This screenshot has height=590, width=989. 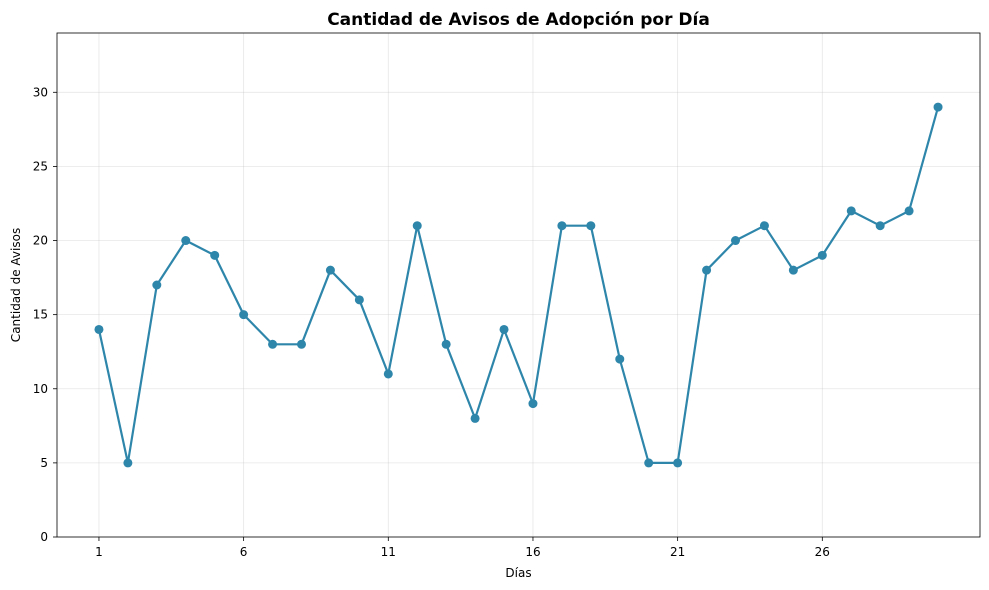 What do you see at coordinates (40, 389) in the screenshot?
I see `y-tick-label: 10` at bounding box center [40, 389].